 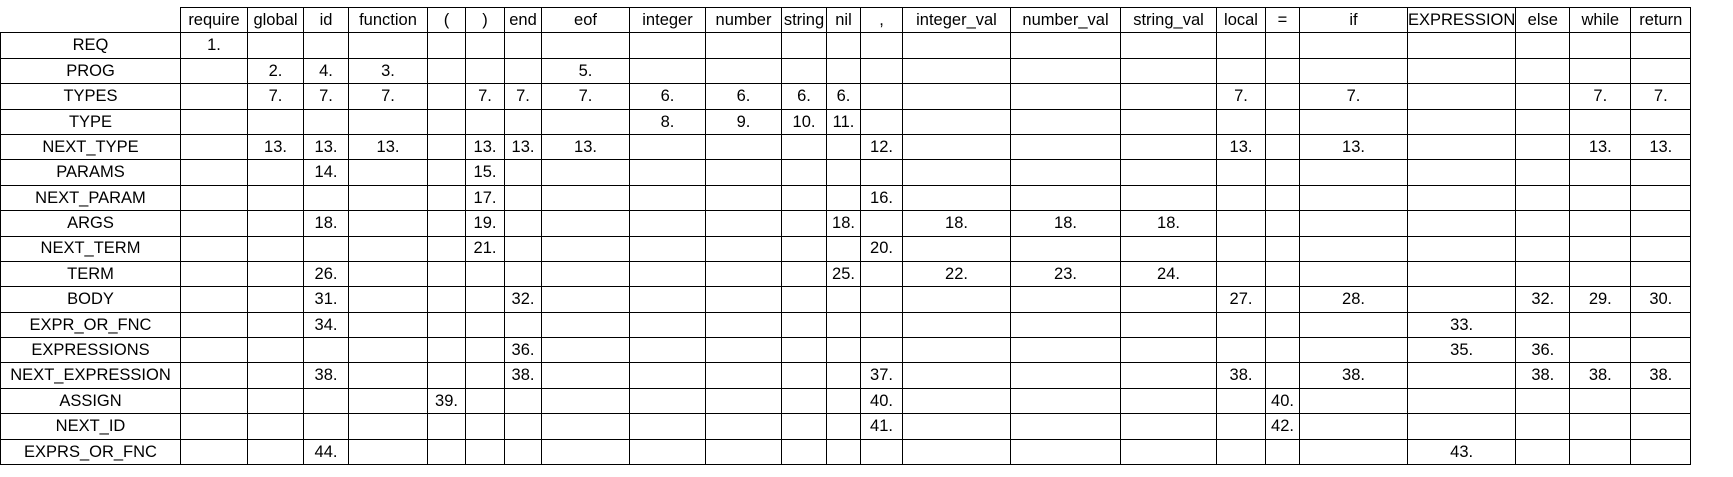 I want to click on row-header: BODY, so click(x=90, y=299).